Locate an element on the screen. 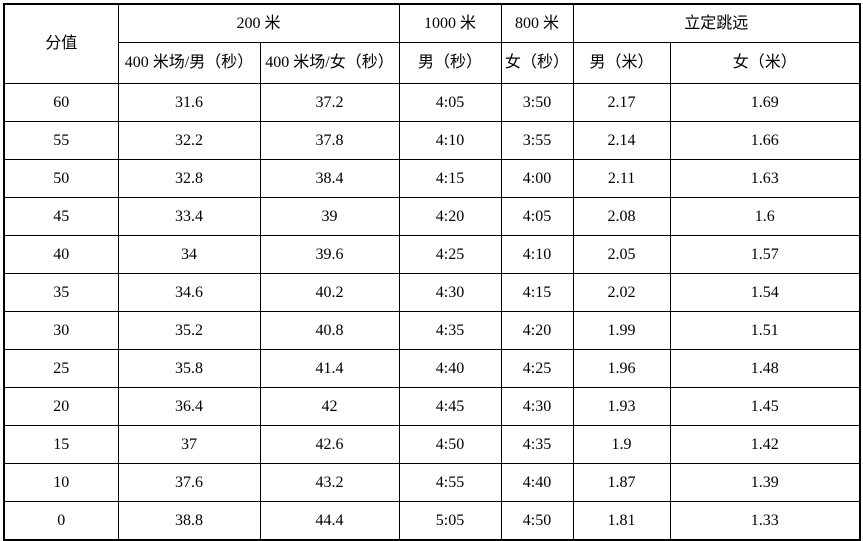 The height and width of the screenshot is (541, 863). cell-1000m-male: 4:10 is located at coordinates (450, 140).